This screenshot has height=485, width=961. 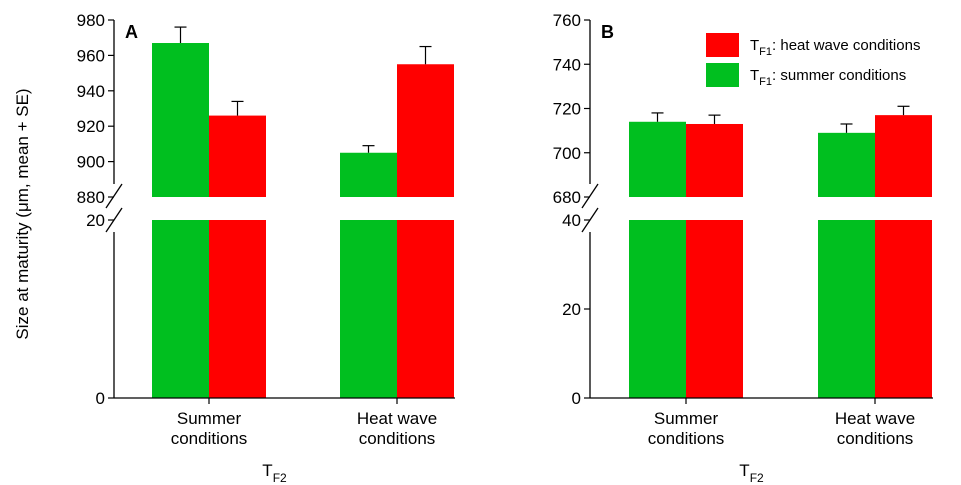 What do you see at coordinates (567, 64) in the screenshot?
I see `y-tick-label: 740` at bounding box center [567, 64].